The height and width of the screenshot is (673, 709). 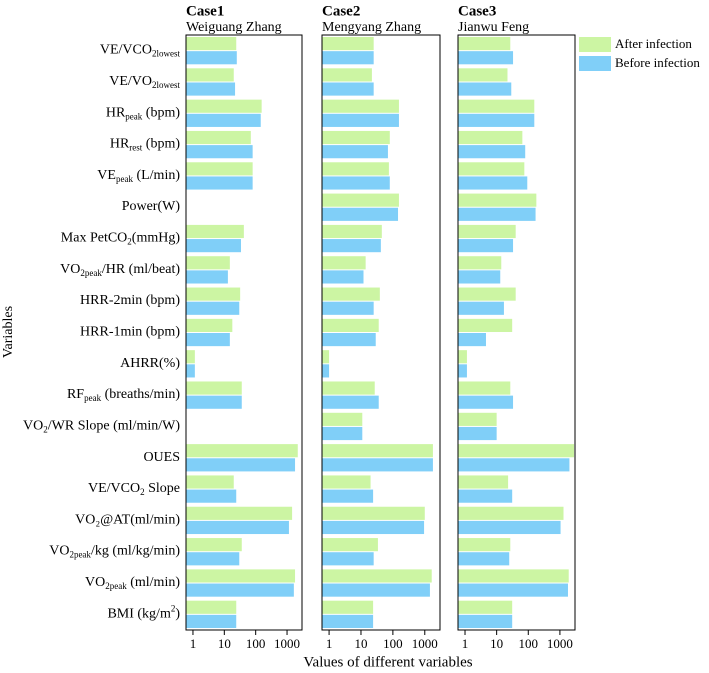 What do you see at coordinates (193, 643) in the screenshot?
I see `x-tick-label: 1` at bounding box center [193, 643].